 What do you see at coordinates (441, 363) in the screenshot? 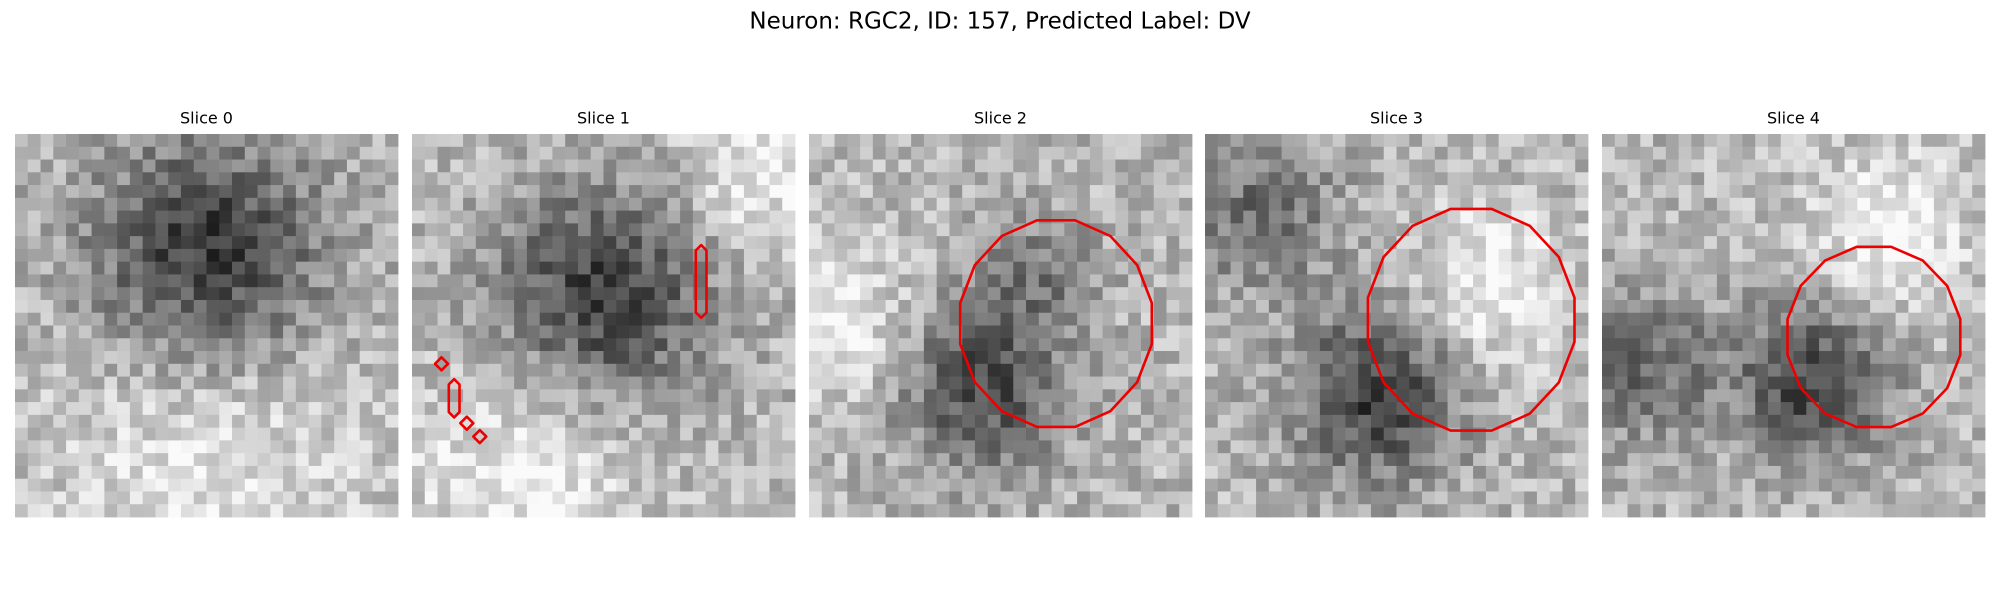
I see `contour` at bounding box center [441, 363].